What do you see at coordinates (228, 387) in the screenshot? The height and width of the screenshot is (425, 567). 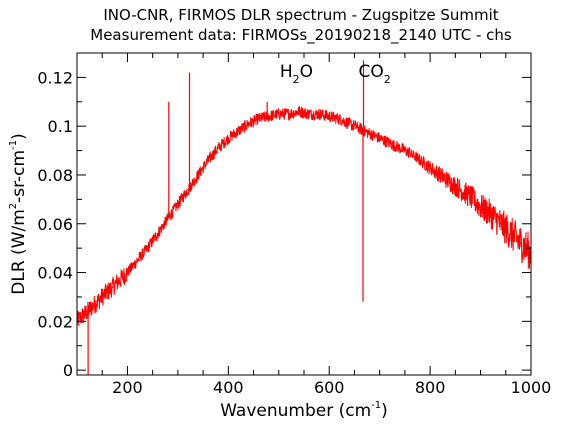 I see `x-tick-label: 400` at bounding box center [228, 387].